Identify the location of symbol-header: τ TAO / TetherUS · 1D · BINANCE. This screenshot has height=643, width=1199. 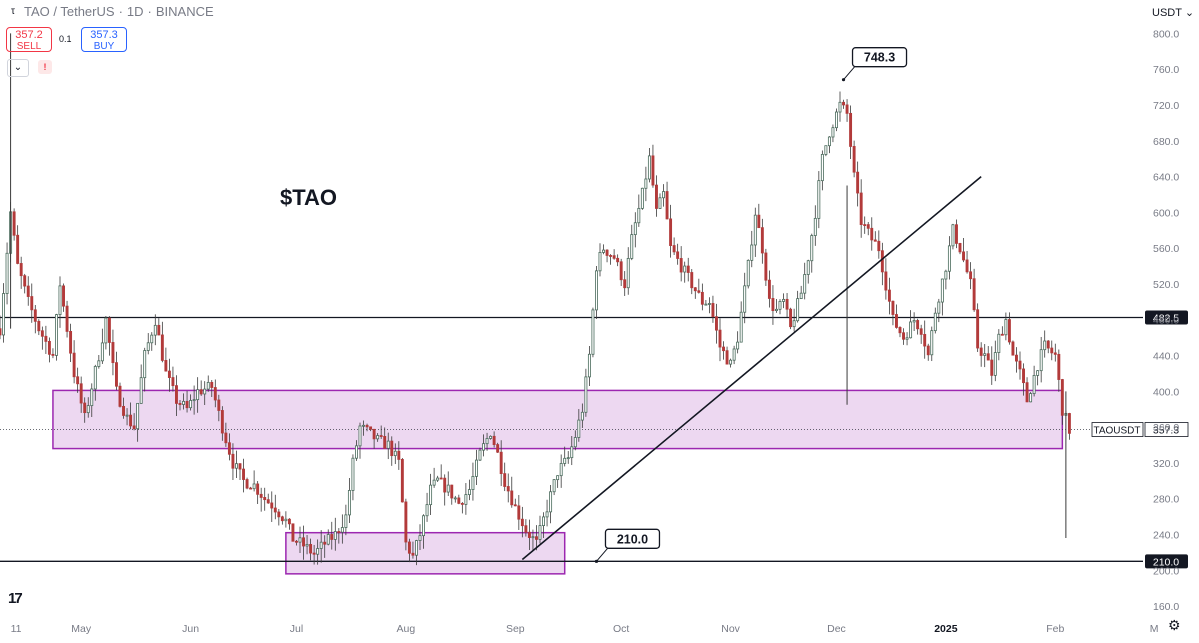
(110, 11).